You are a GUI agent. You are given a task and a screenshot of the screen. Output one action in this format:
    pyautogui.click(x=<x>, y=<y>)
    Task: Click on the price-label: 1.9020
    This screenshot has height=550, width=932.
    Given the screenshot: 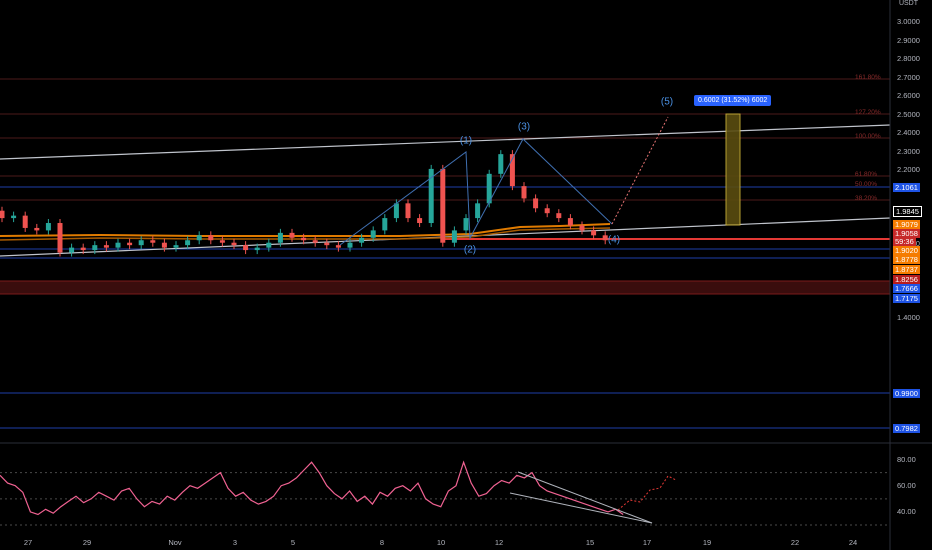 What is the action you would take?
    pyautogui.click(x=906, y=250)
    